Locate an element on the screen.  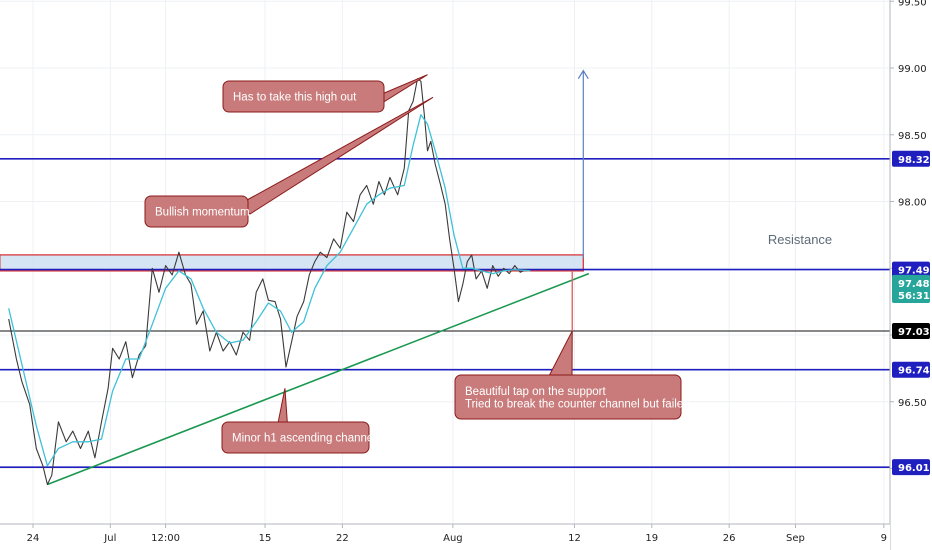
y-tick-label: 99.00 is located at coordinates (912, 69).